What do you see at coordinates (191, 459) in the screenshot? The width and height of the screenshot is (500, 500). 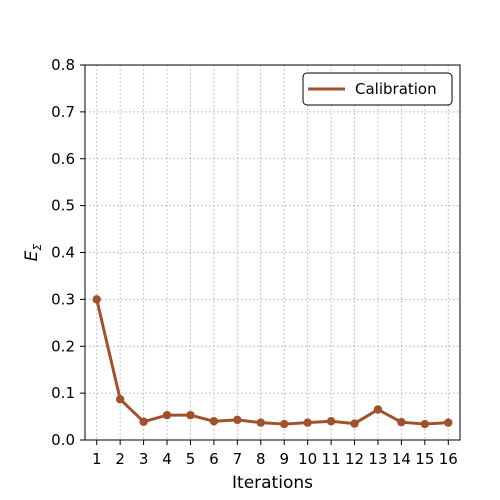 I see `x-tick-label: 5` at bounding box center [191, 459].